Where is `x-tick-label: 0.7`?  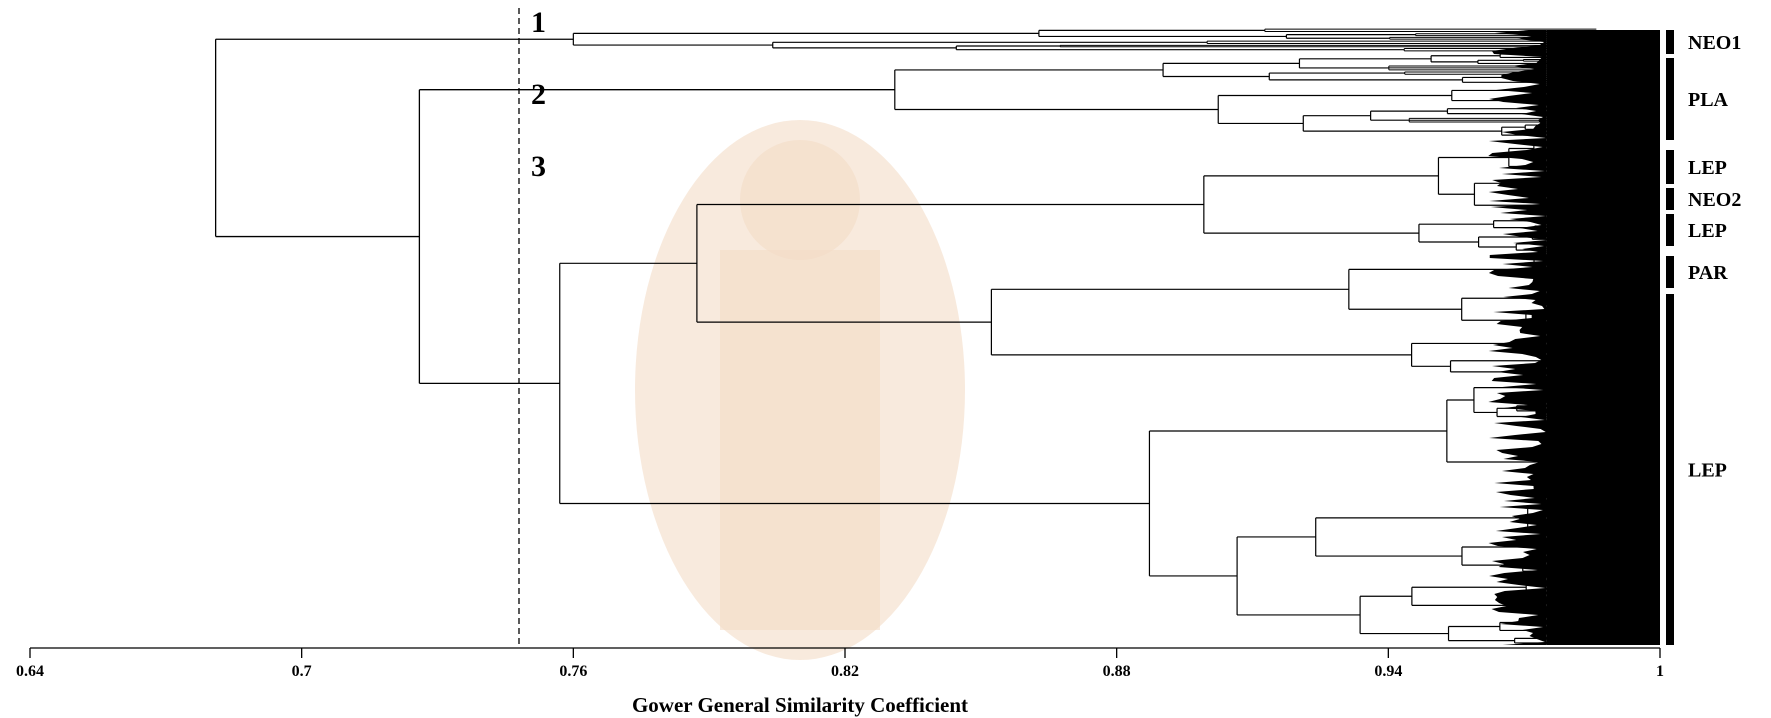 x-tick-label: 0.7 is located at coordinates (302, 671).